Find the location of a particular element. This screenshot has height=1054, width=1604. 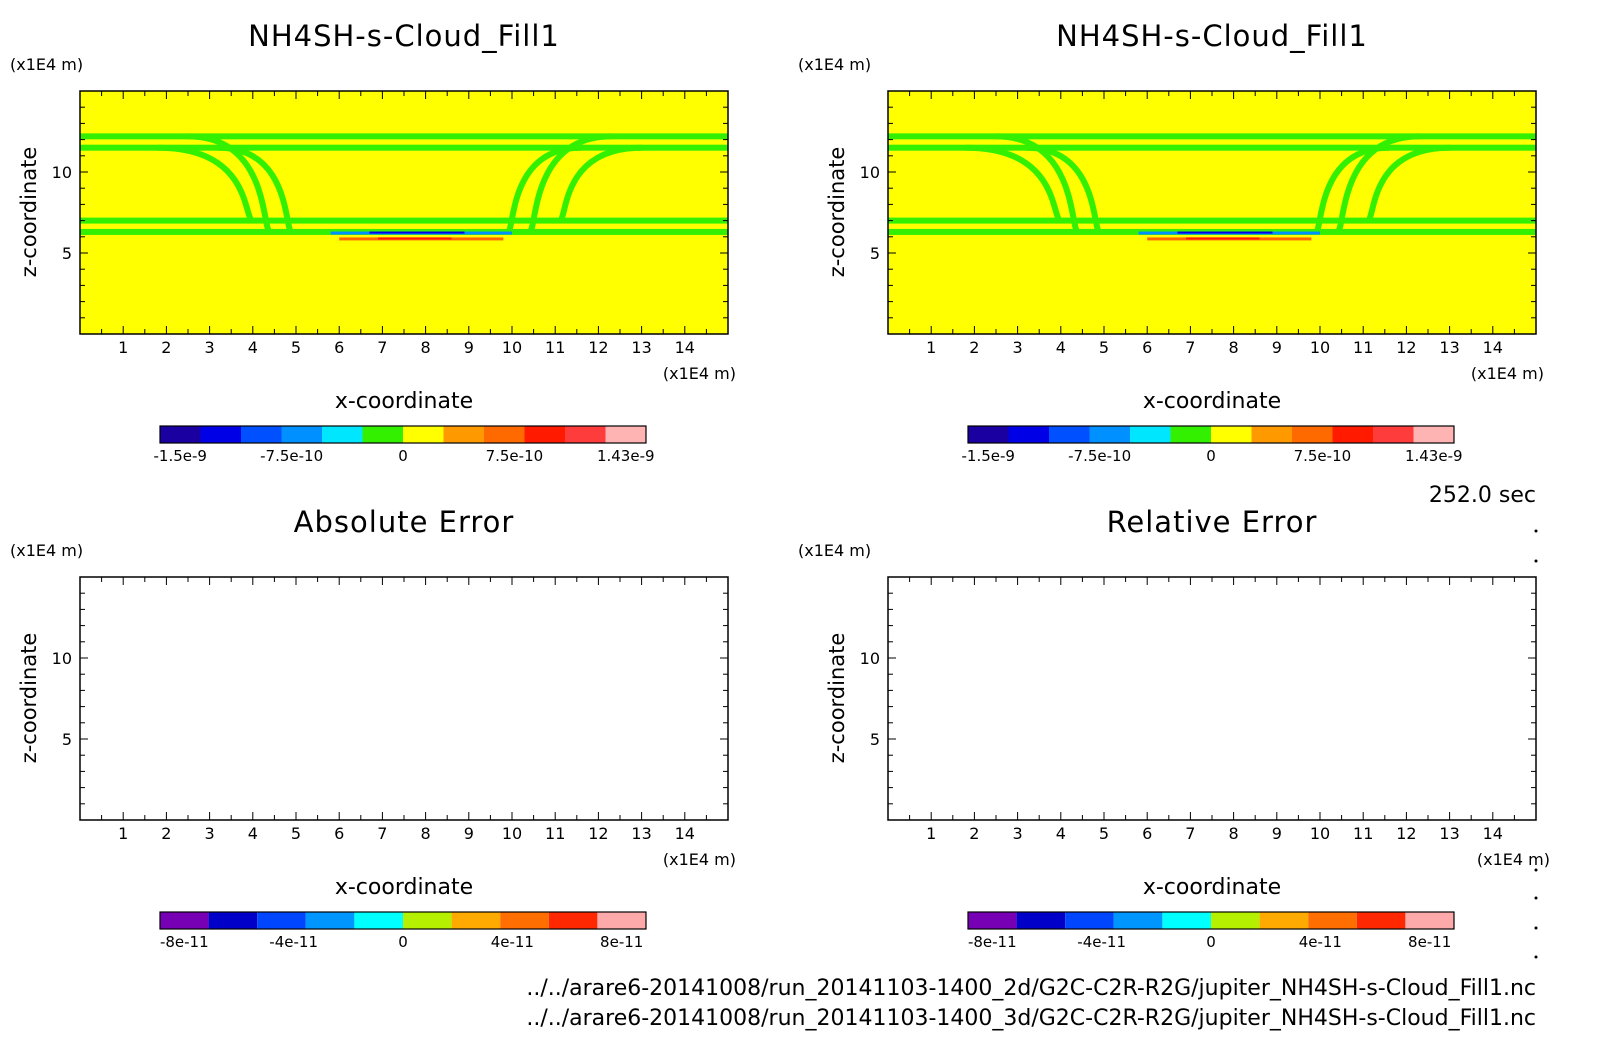

colorbar-label: 4e-11 is located at coordinates (512, 942).